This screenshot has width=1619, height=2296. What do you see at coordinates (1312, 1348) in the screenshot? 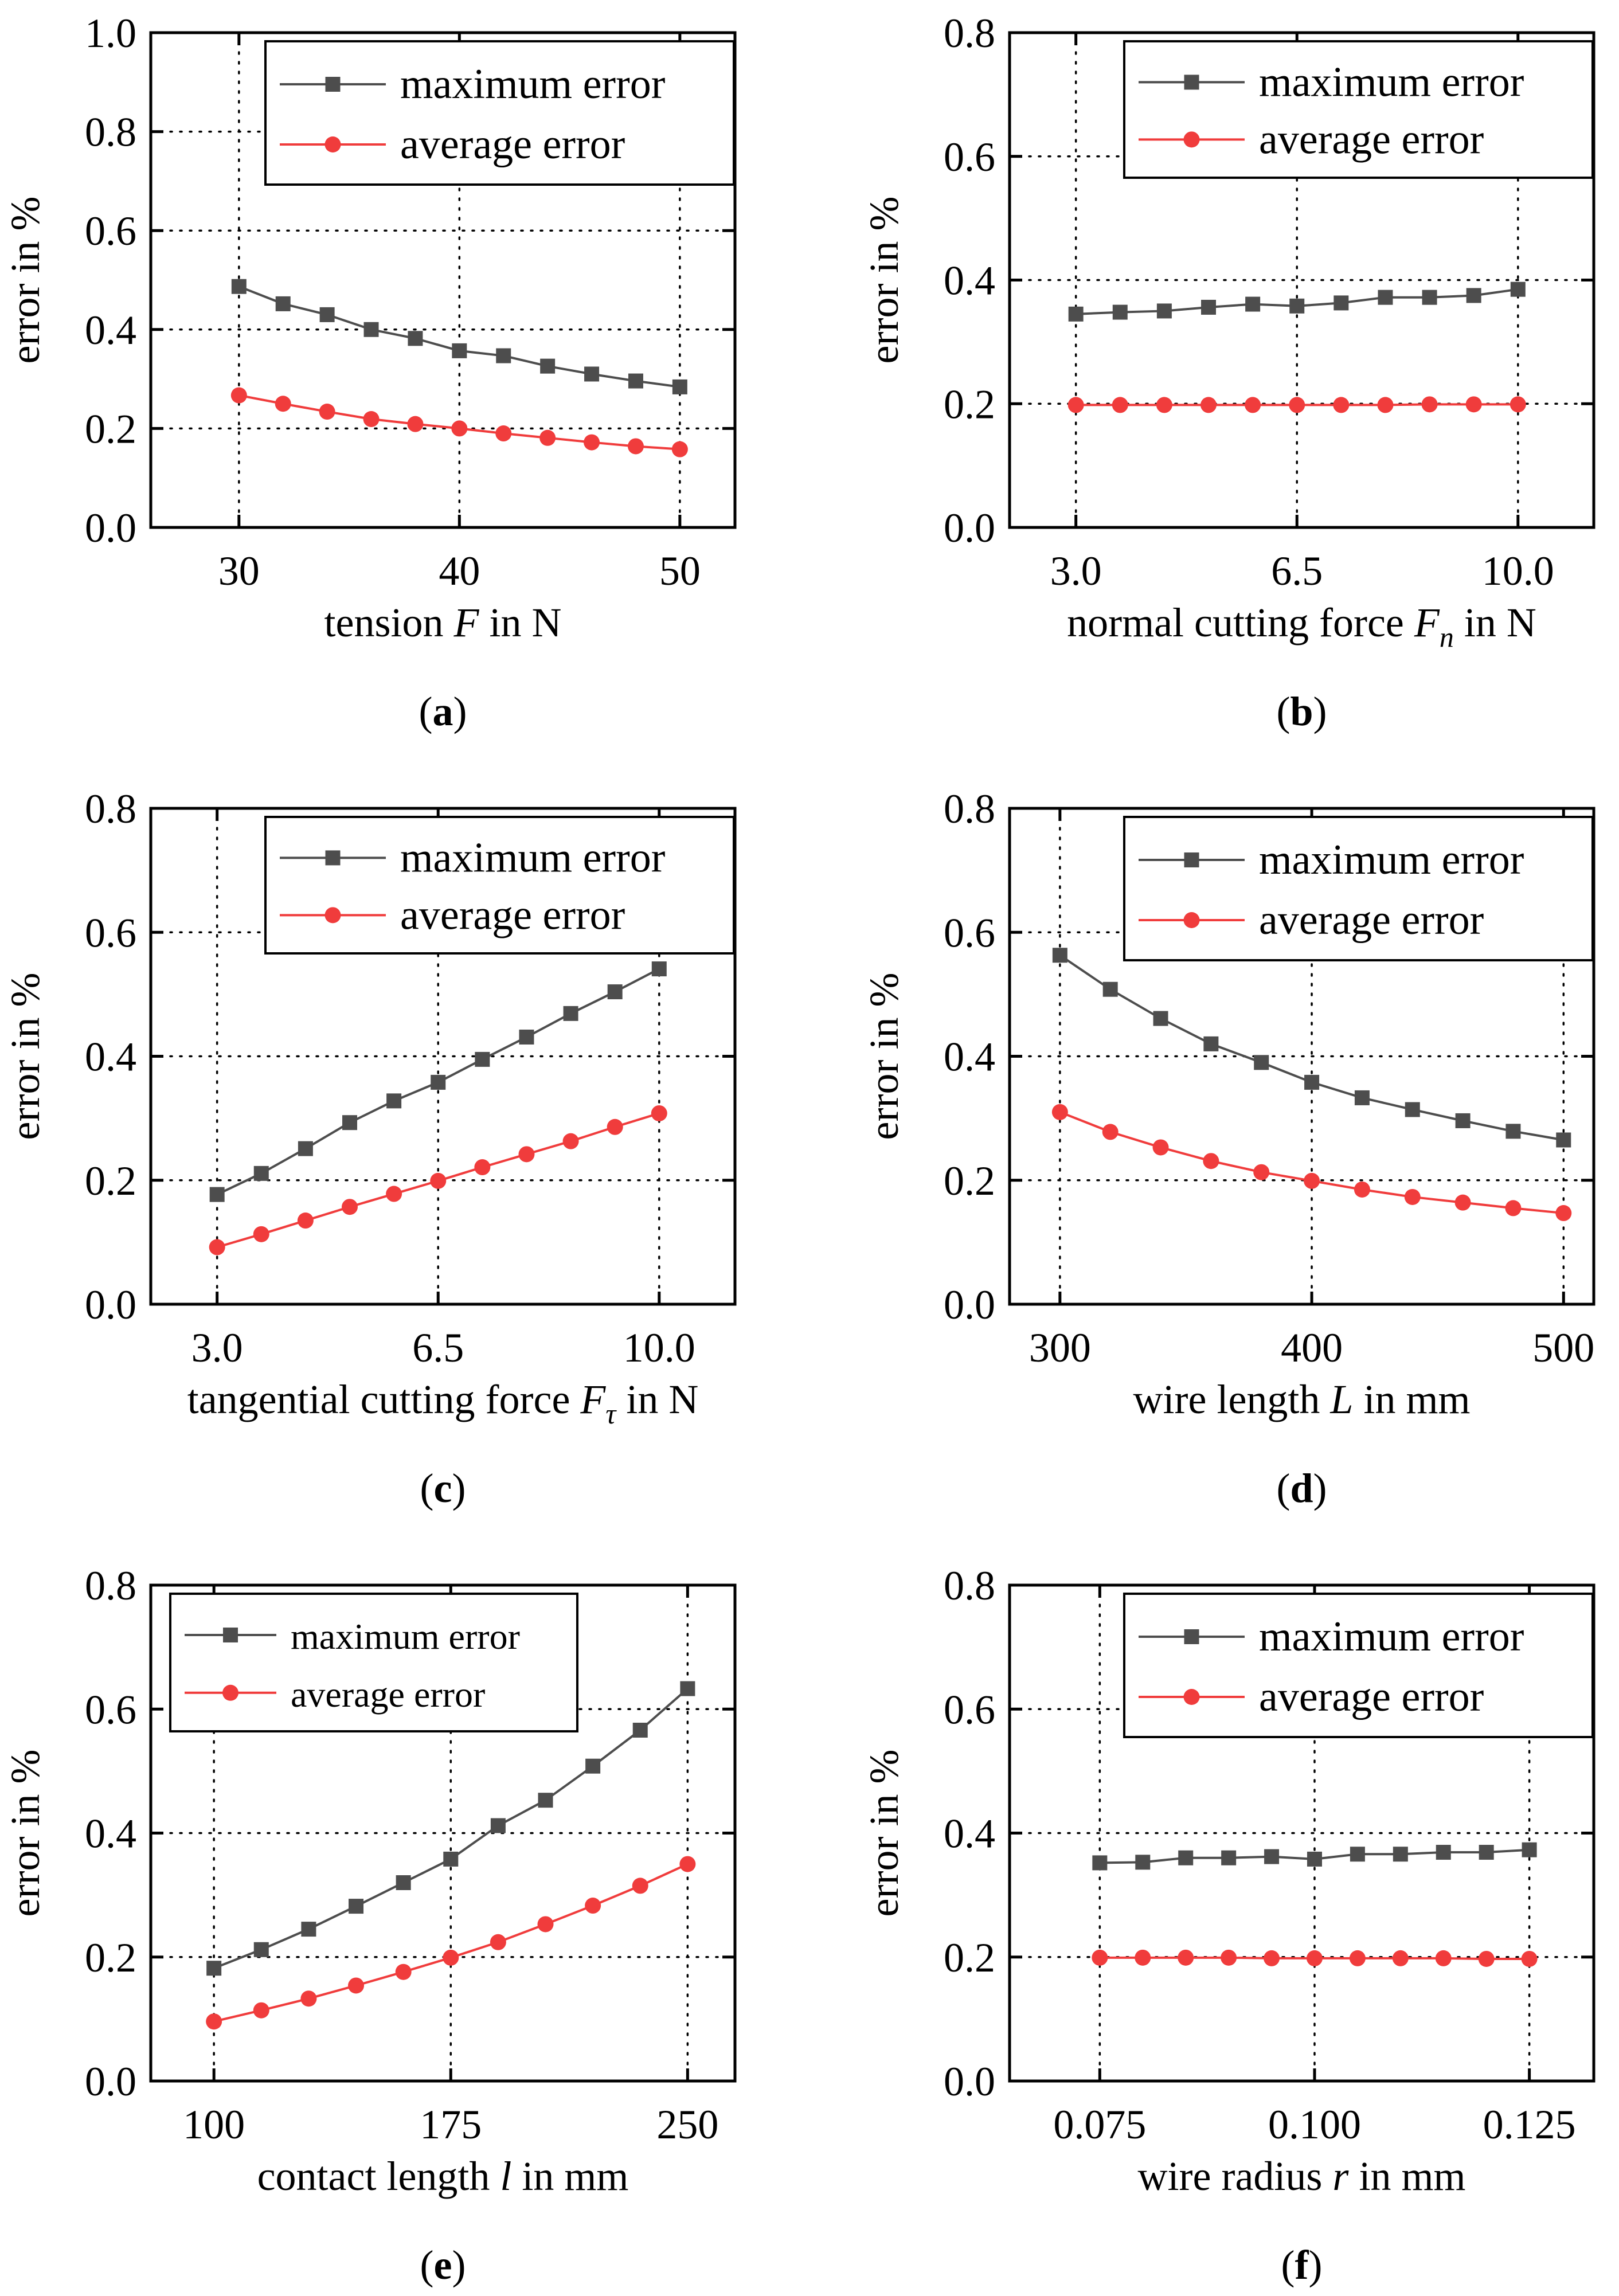
I see `x-tick-label: 400` at bounding box center [1312, 1348].